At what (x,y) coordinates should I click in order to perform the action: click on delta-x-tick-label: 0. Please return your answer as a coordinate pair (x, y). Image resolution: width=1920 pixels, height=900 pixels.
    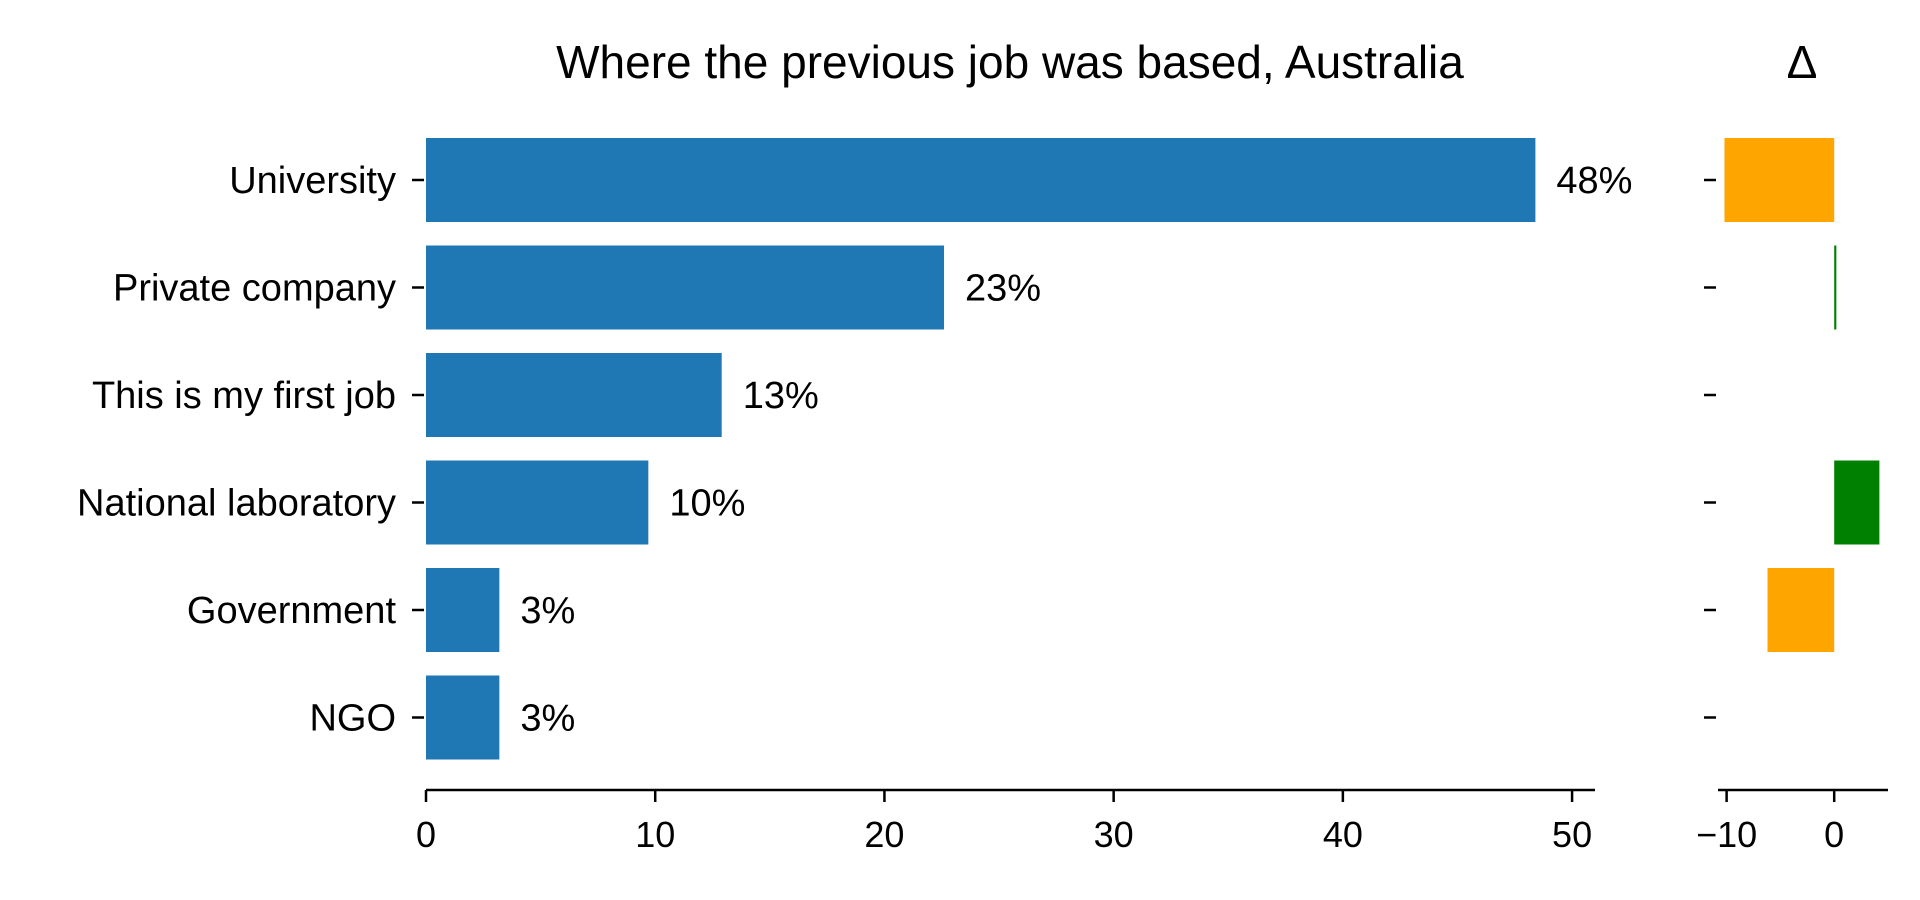
    Looking at the image, I should click on (1834, 834).